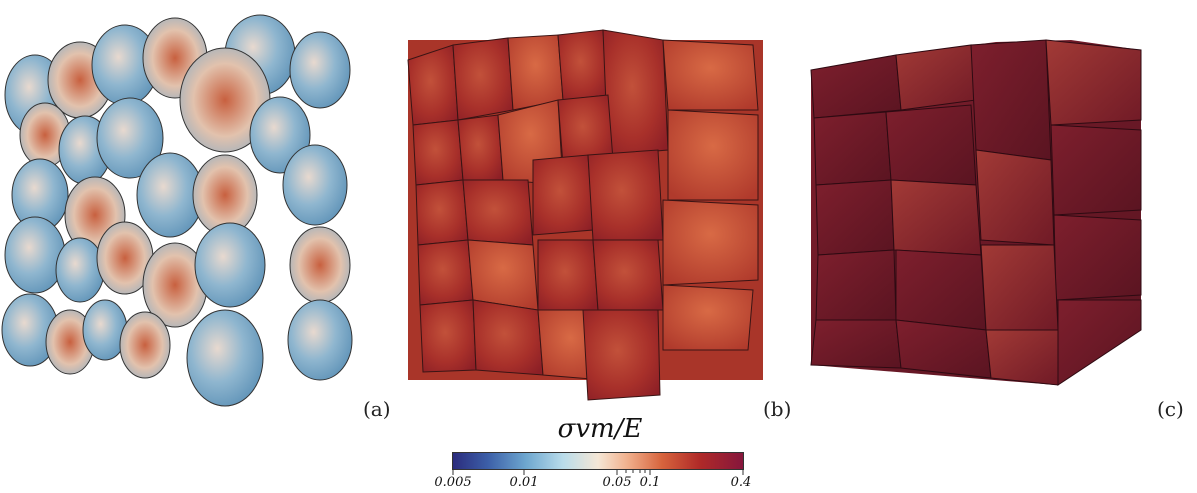 This screenshot has width=1197, height=493. What do you see at coordinates (377, 409) in the screenshot?
I see `panel-a-label: (a)` at bounding box center [377, 409].